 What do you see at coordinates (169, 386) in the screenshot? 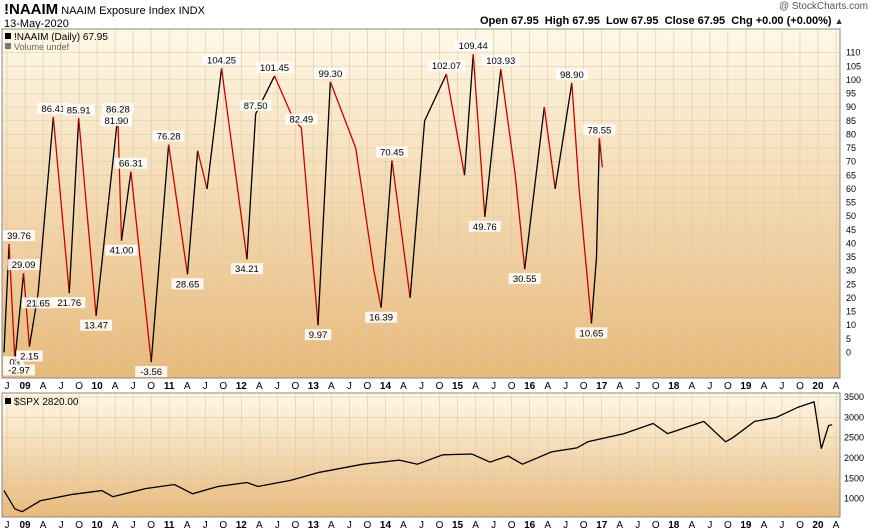
I see `main-x-tick-label: 11` at bounding box center [169, 386].